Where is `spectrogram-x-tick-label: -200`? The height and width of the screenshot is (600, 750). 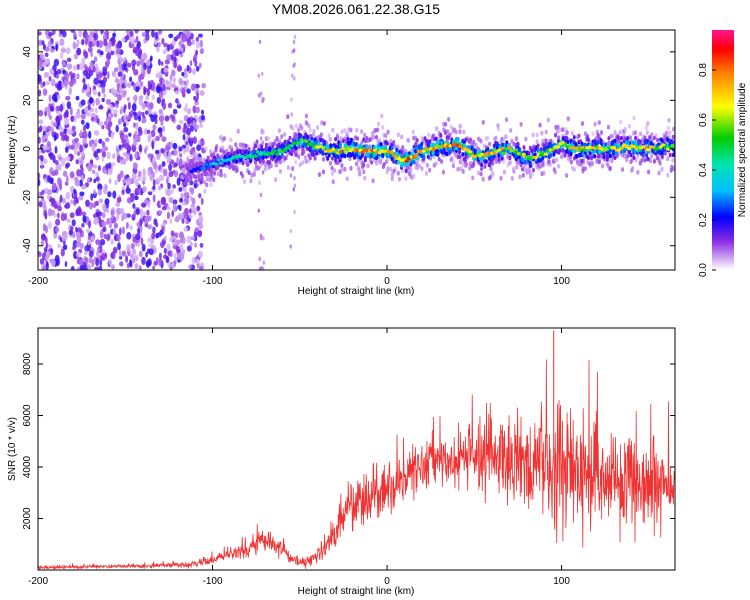
spectrogram-x-tick-label: -200 is located at coordinates (38, 281).